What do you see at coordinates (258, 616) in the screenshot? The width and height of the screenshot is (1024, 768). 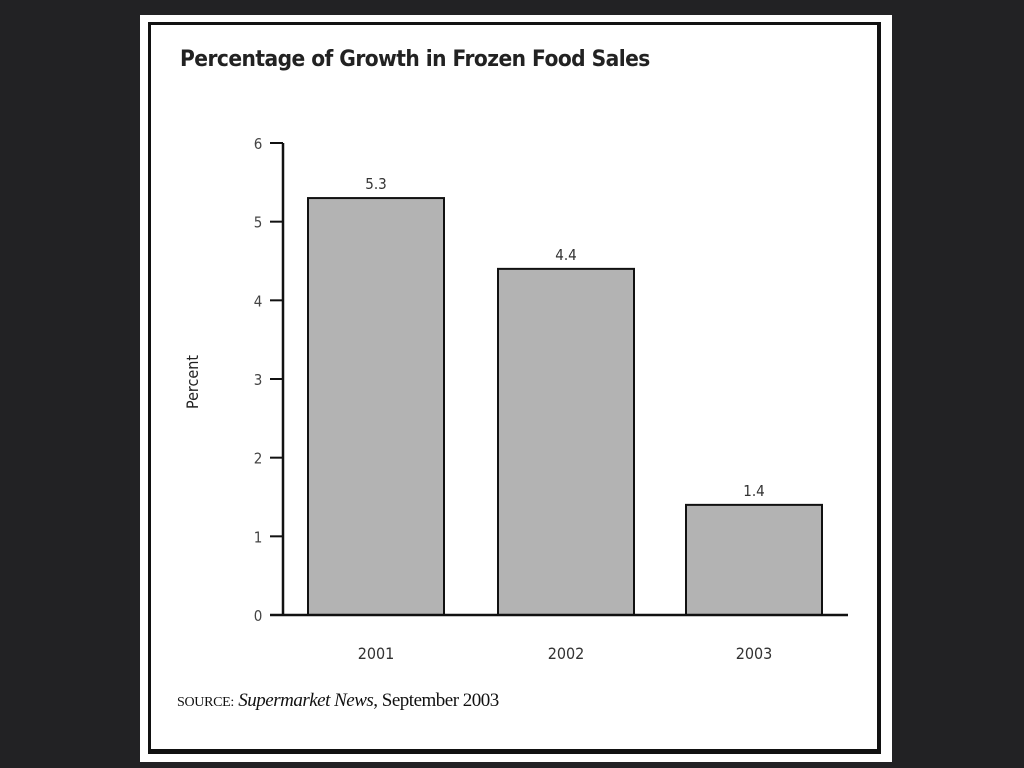 I see `y-tick-label-0: 0` at bounding box center [258, 616].